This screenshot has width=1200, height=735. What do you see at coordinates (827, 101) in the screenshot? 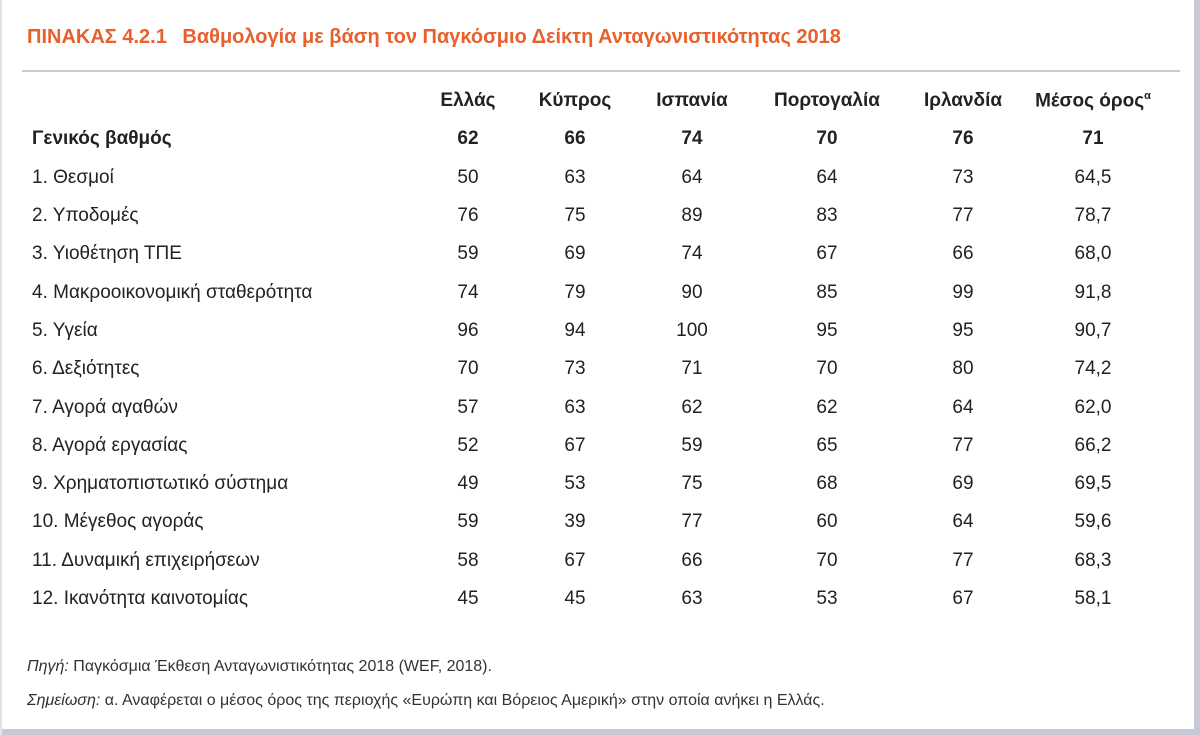
I see `header-portugal: Πορτογαλία` at bounding box center [827, 101].